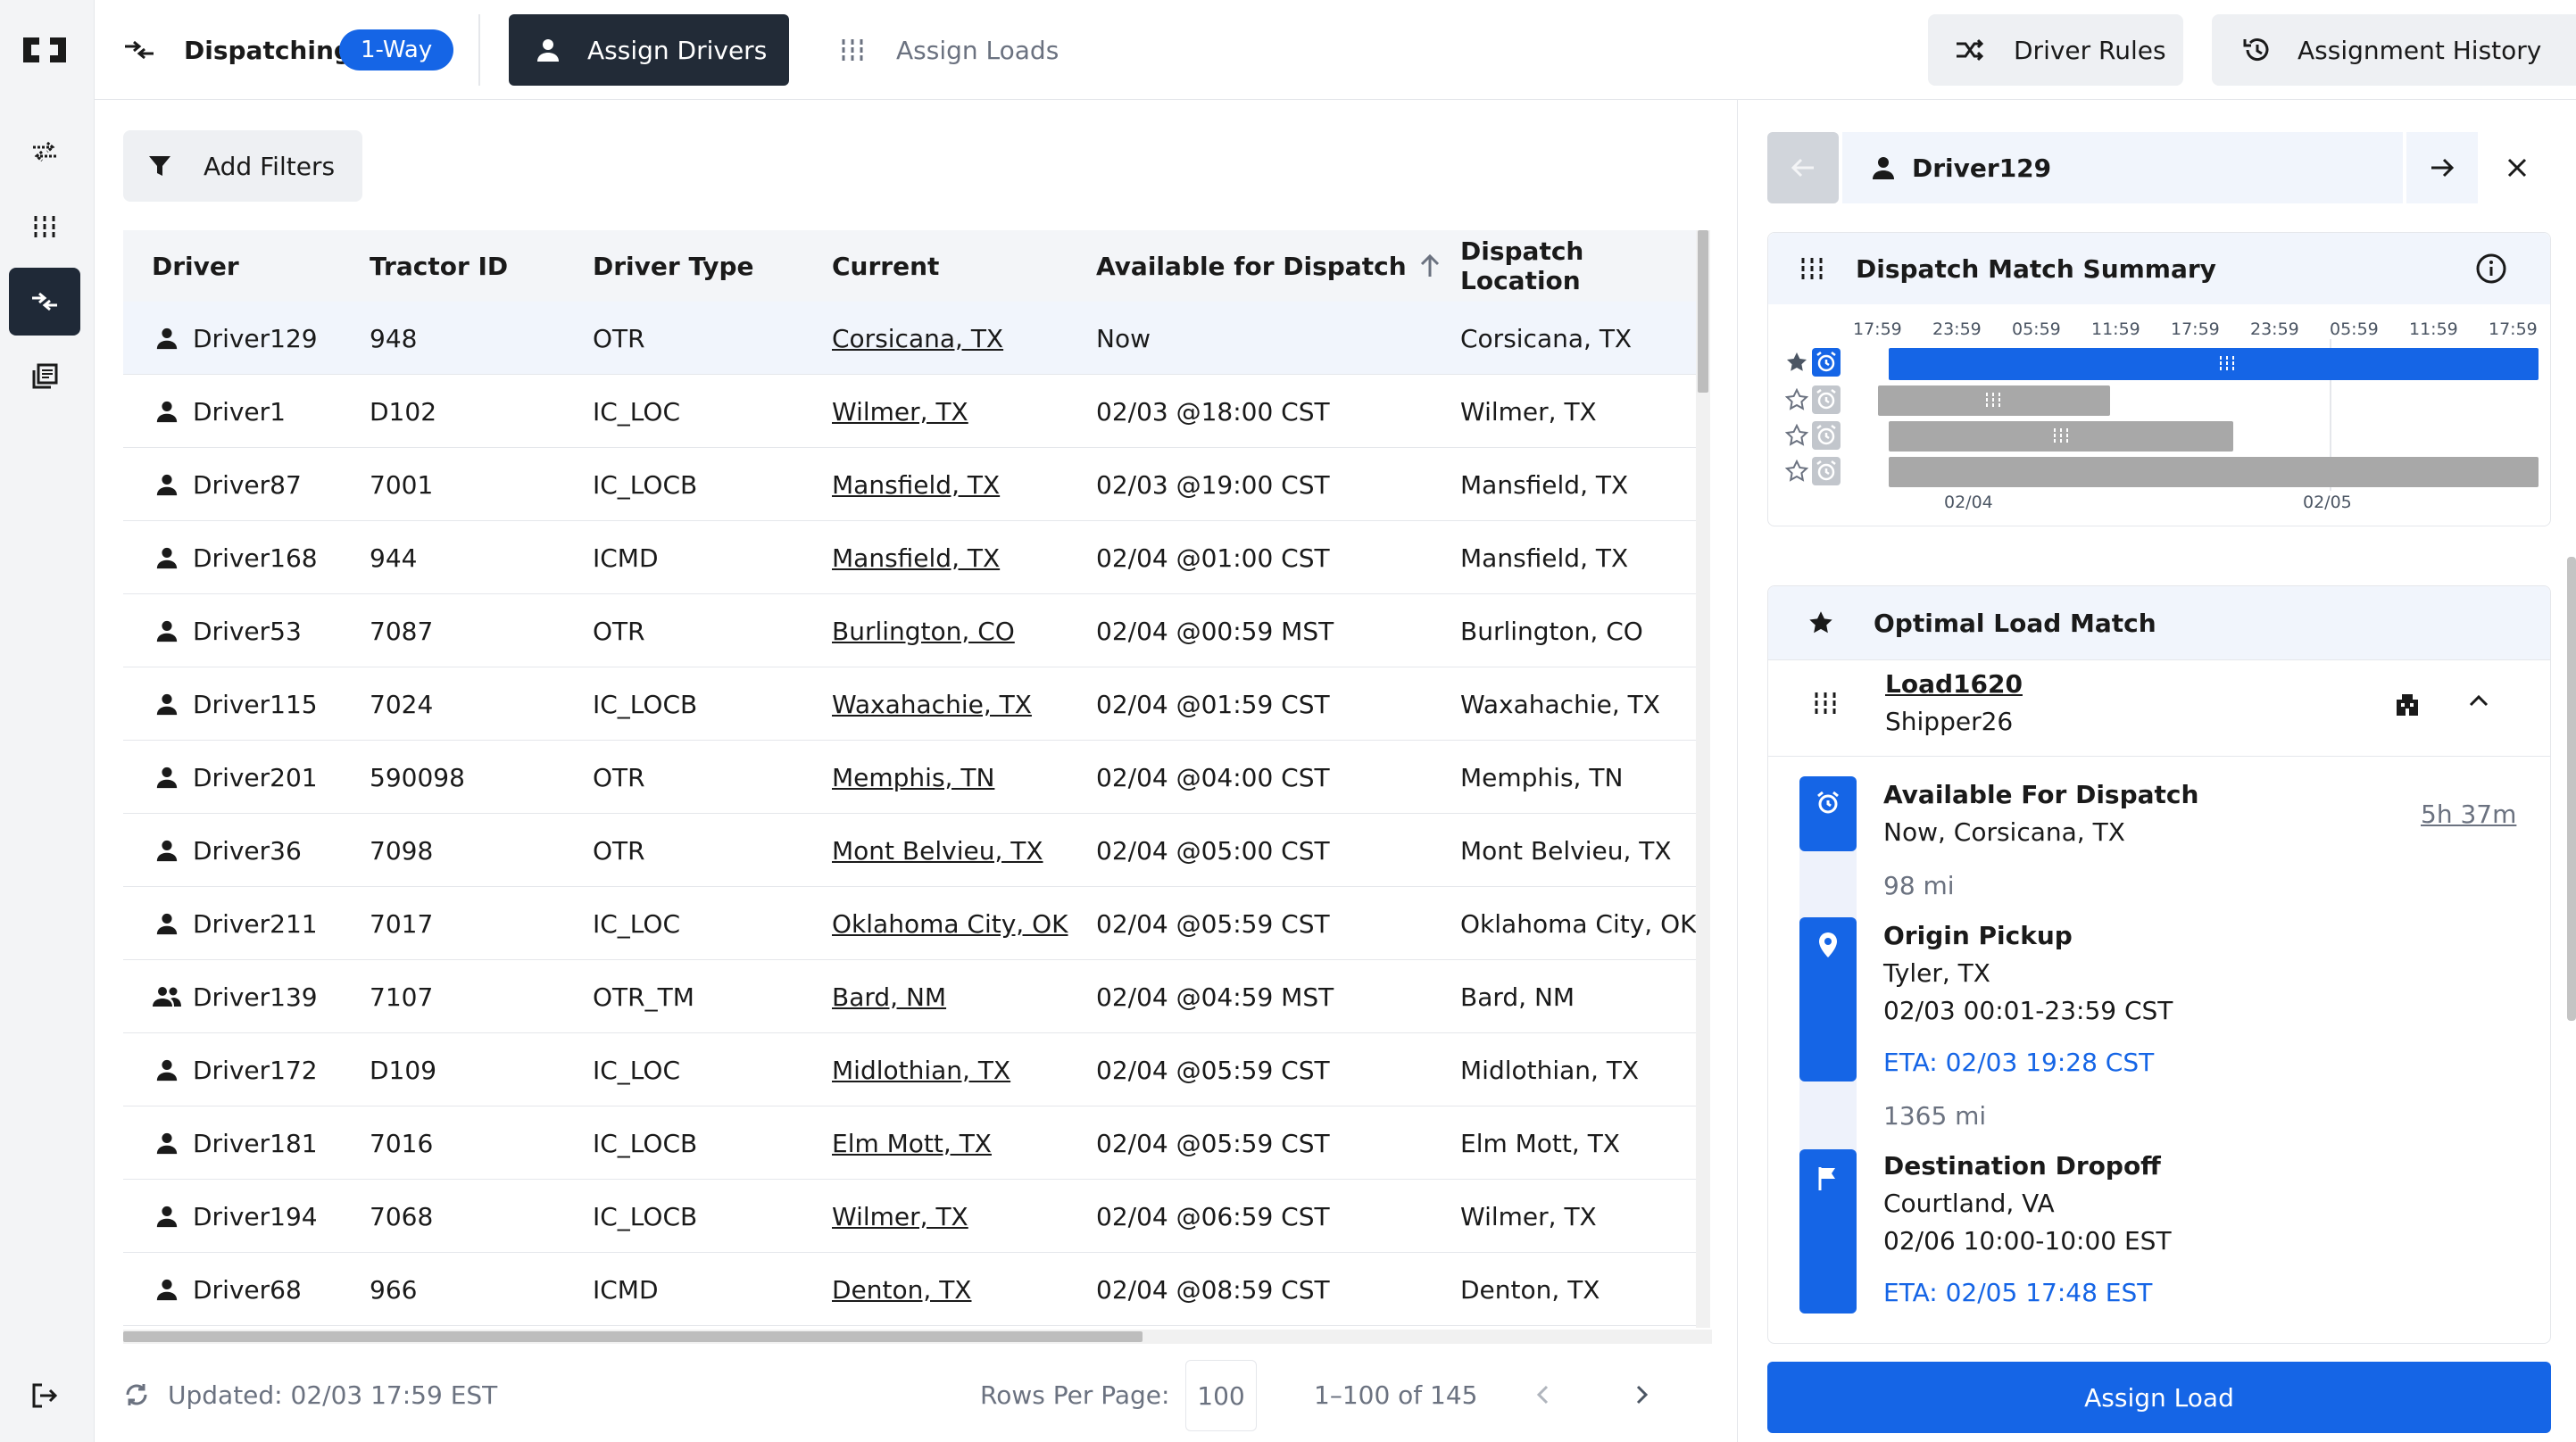 The width and height of the screenshot is (2576, 1442). Describe the element at coordinates (397, 49) in the screenshot. I see `mode-badge: 1-Way` at that location.